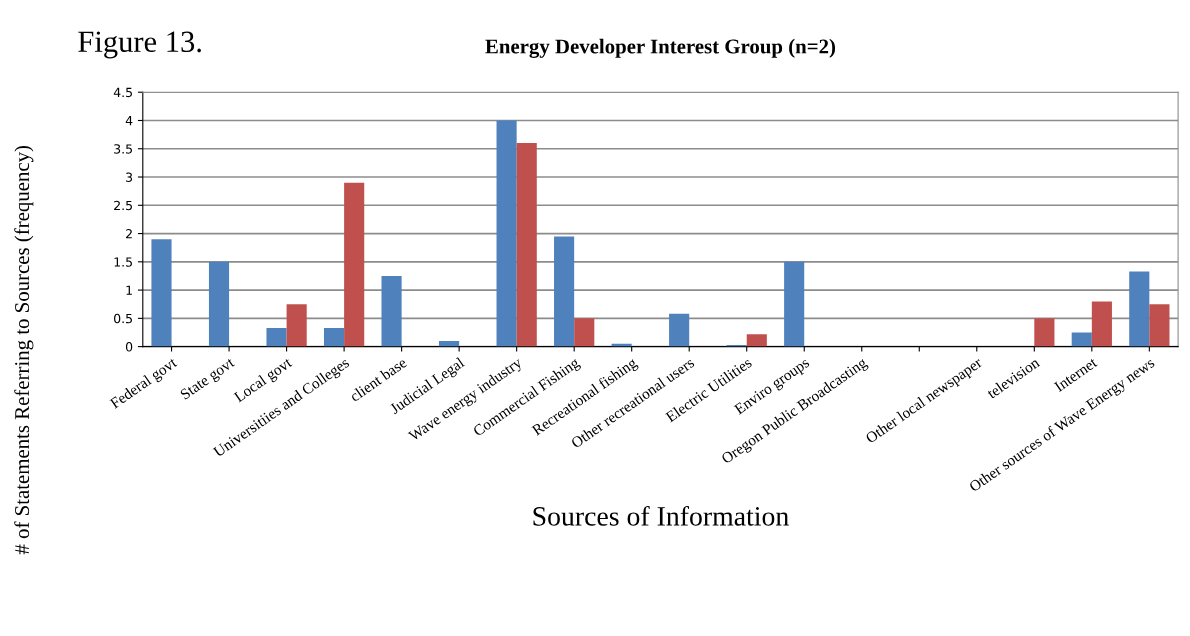  I want to click on y-tick-label: 3.5, so click(123, 149).